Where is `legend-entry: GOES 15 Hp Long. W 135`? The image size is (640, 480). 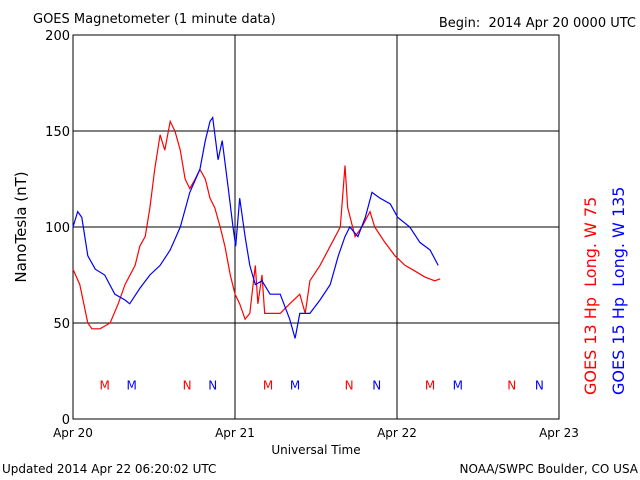 legend-entry: GOES 15 Hp Long. W 135 is located at coordinates (618, 291).